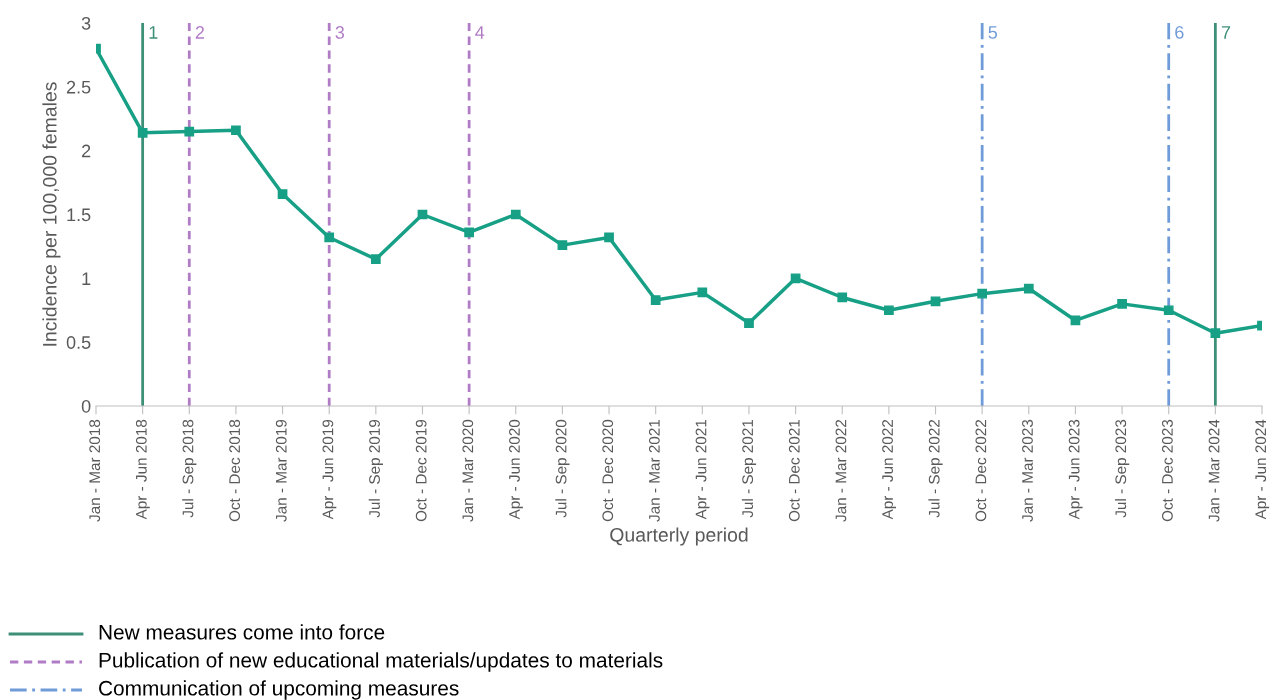  Describe the element at coordinates (468, 470) in the screenshot. I see `x-tick-label: Jan - Mar 2020` at that location.